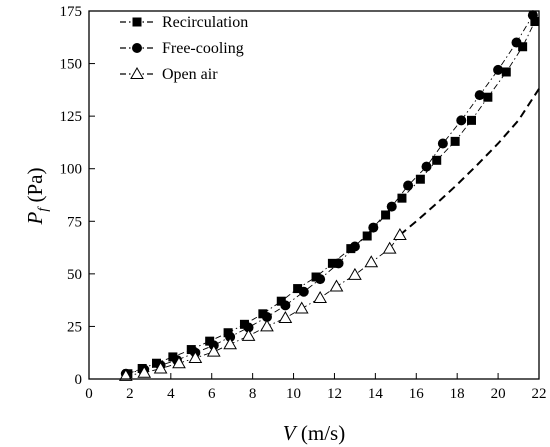  I want to click on x-tick-label: 0, so click(89, 394).